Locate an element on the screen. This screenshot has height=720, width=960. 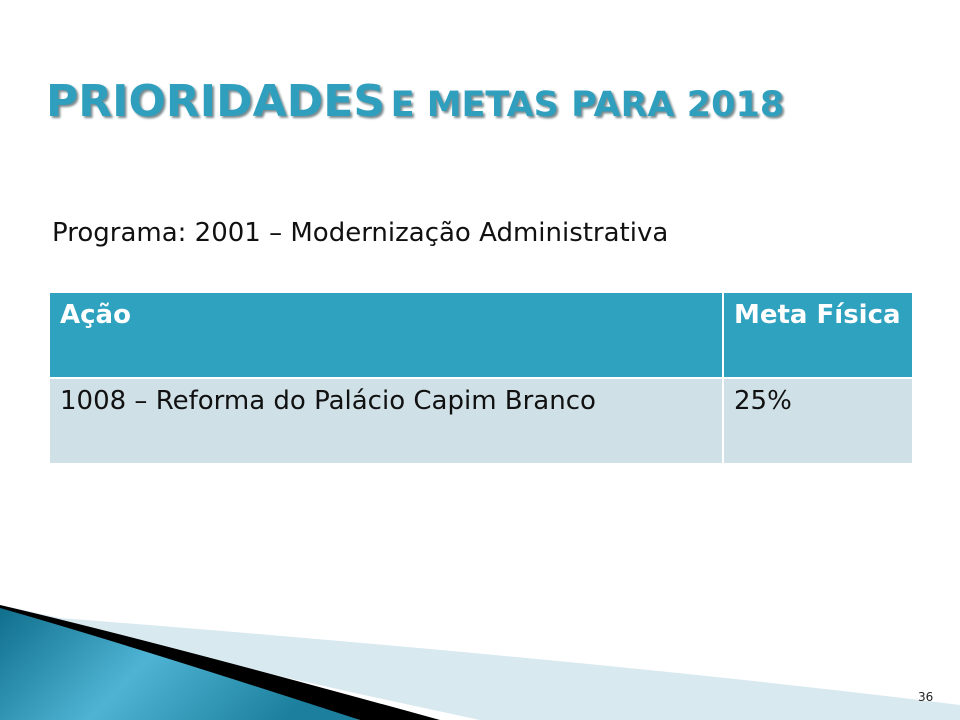
title-main: PRIORIDADES is located at coordinates (216, 101).